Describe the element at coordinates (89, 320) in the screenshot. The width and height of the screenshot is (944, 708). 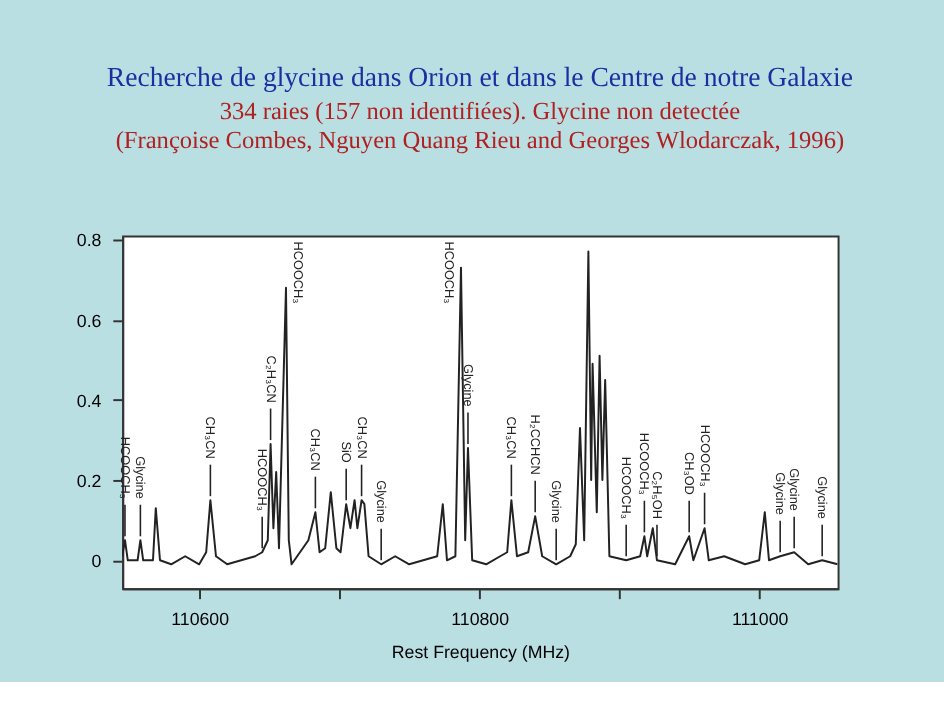
I see `y-tick-label: 0.6` at that location.